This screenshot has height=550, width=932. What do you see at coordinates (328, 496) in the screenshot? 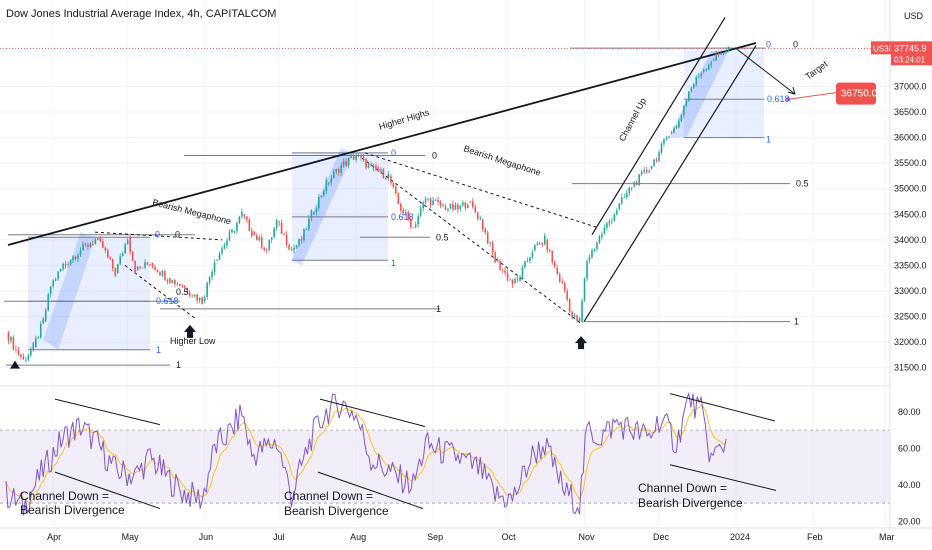
I see `rsi-annotation-2-line-1: Channel Down =` at bounding box center [328, 496].